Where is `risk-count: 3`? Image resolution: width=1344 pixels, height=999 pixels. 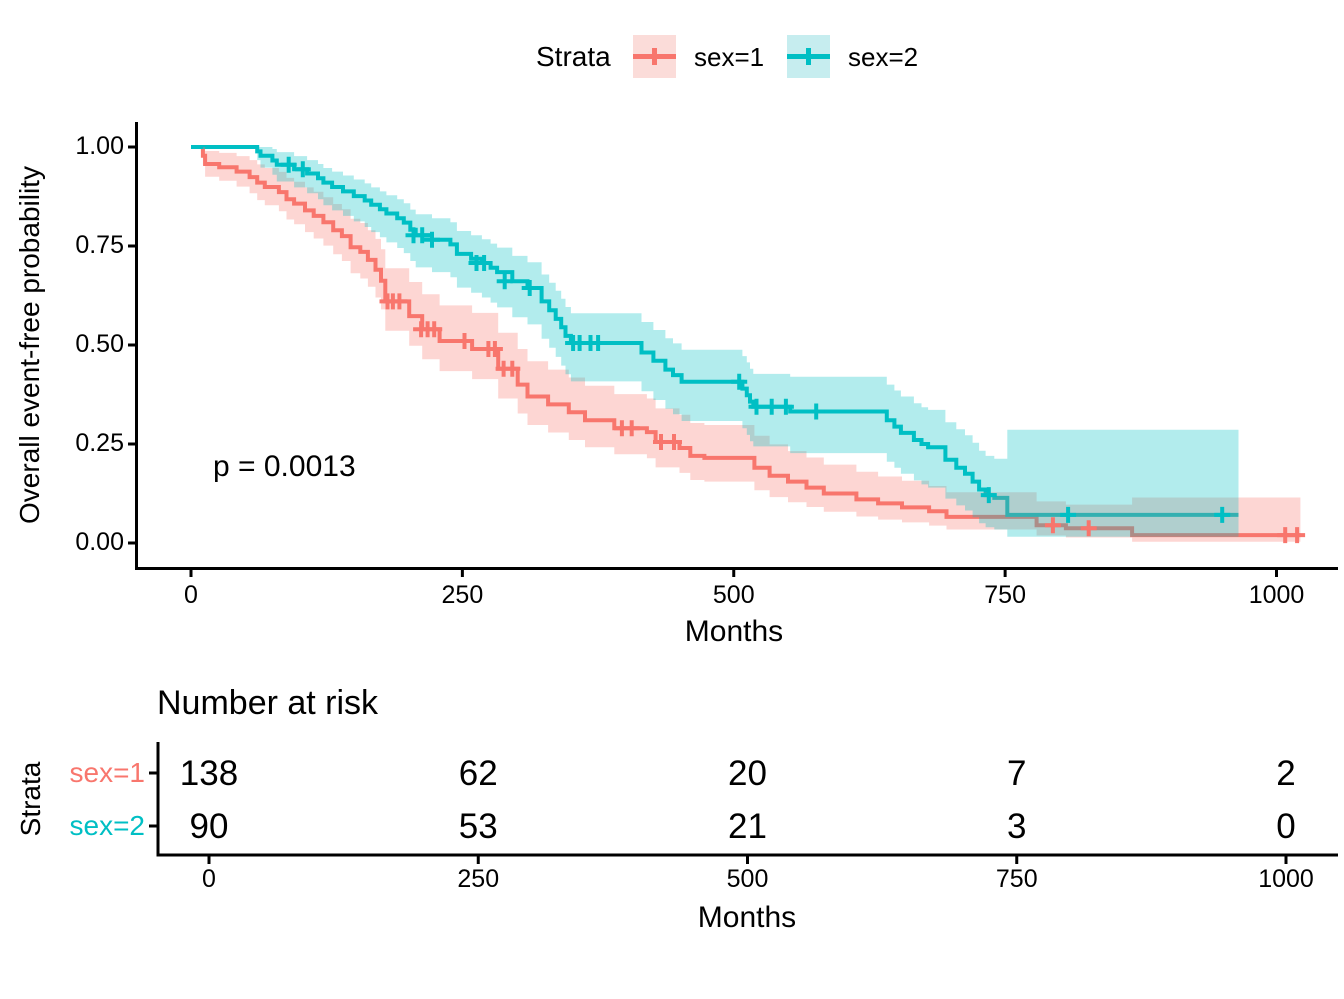 risk-count: 3 is located at coordinates (1017, 826).